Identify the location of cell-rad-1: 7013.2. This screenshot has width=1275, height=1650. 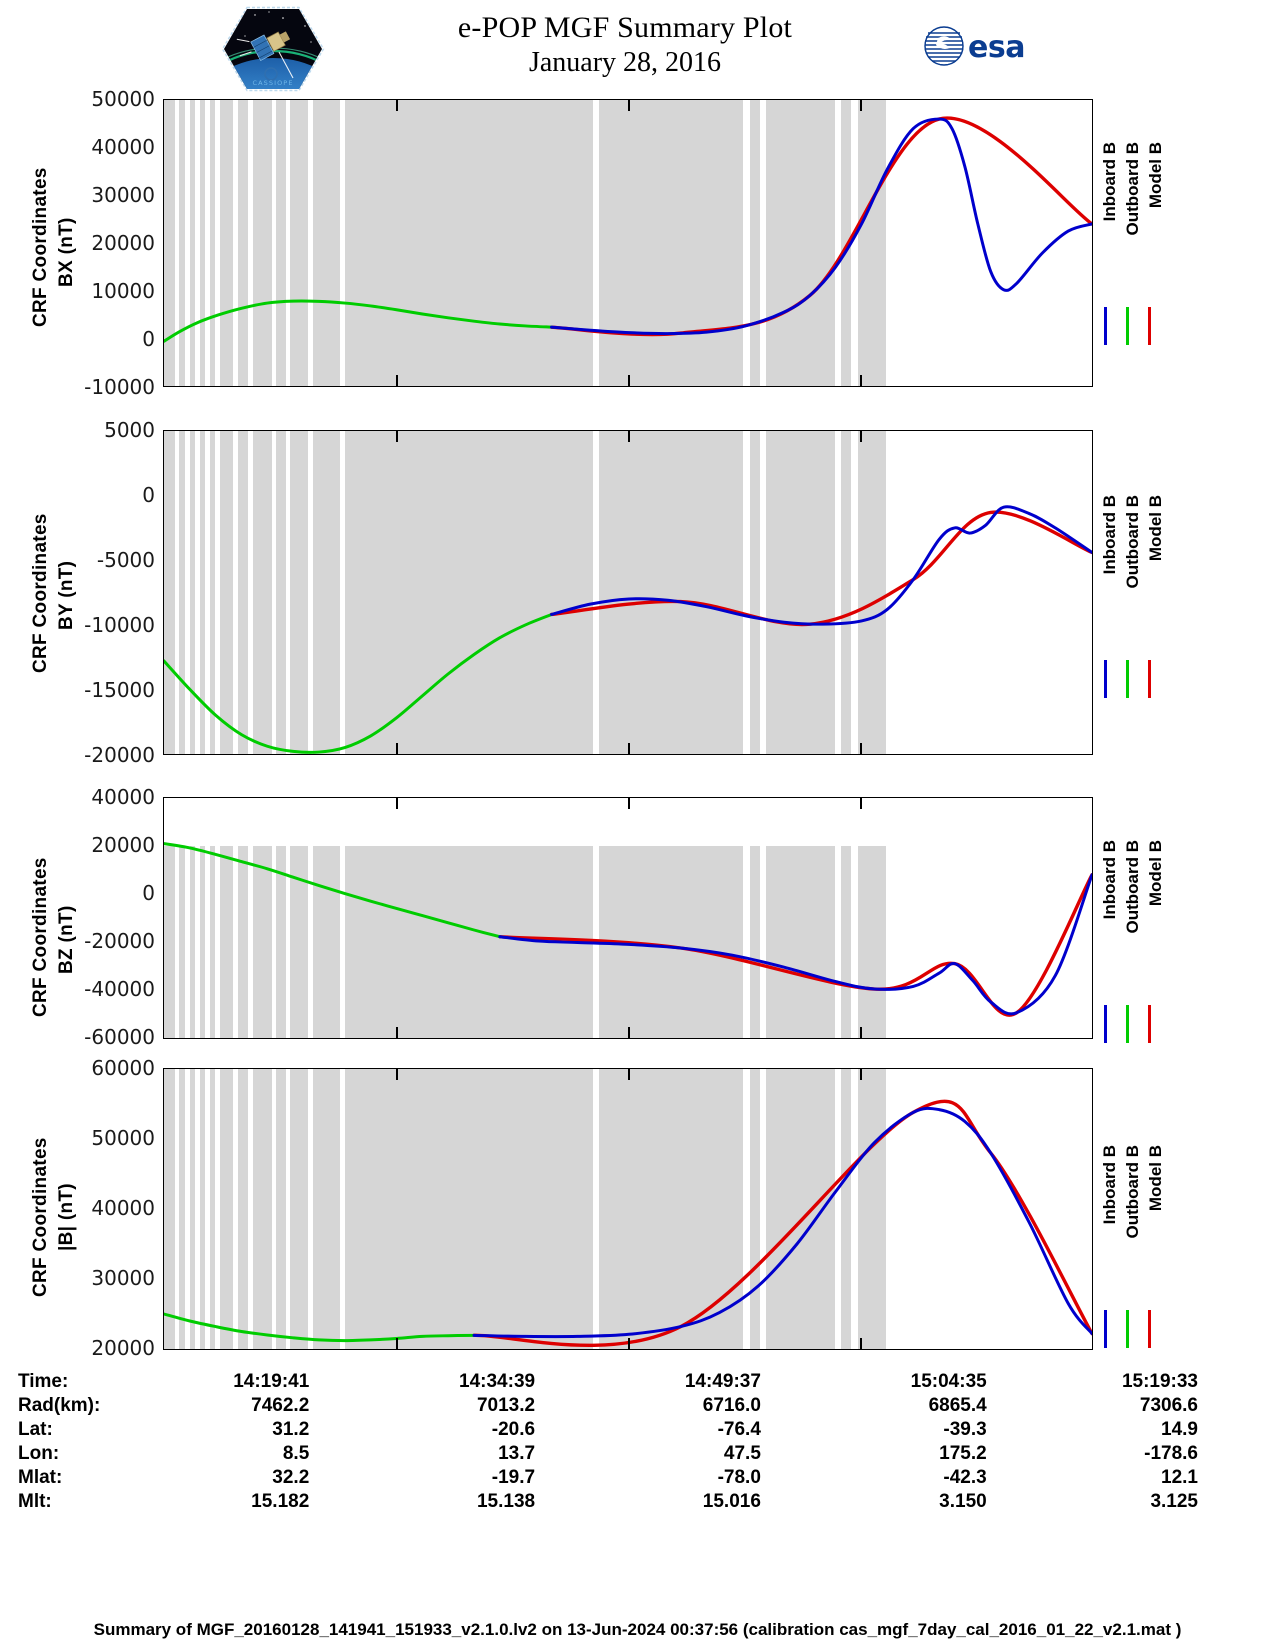
(506, 1405).